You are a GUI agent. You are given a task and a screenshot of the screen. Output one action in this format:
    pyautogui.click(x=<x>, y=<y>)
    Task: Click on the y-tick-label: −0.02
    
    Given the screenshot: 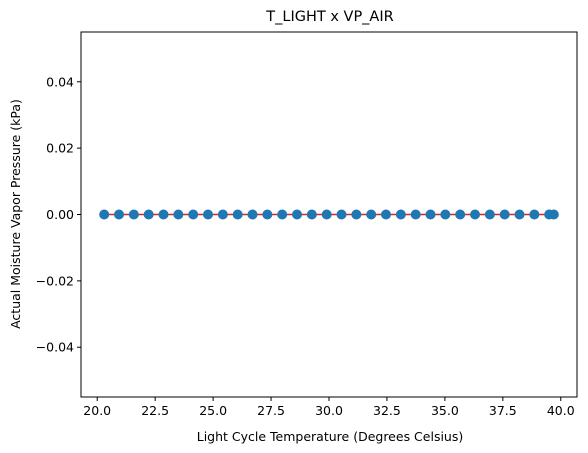 What is the action you would take?
    pyautogui.click(x=55, y=280)
    